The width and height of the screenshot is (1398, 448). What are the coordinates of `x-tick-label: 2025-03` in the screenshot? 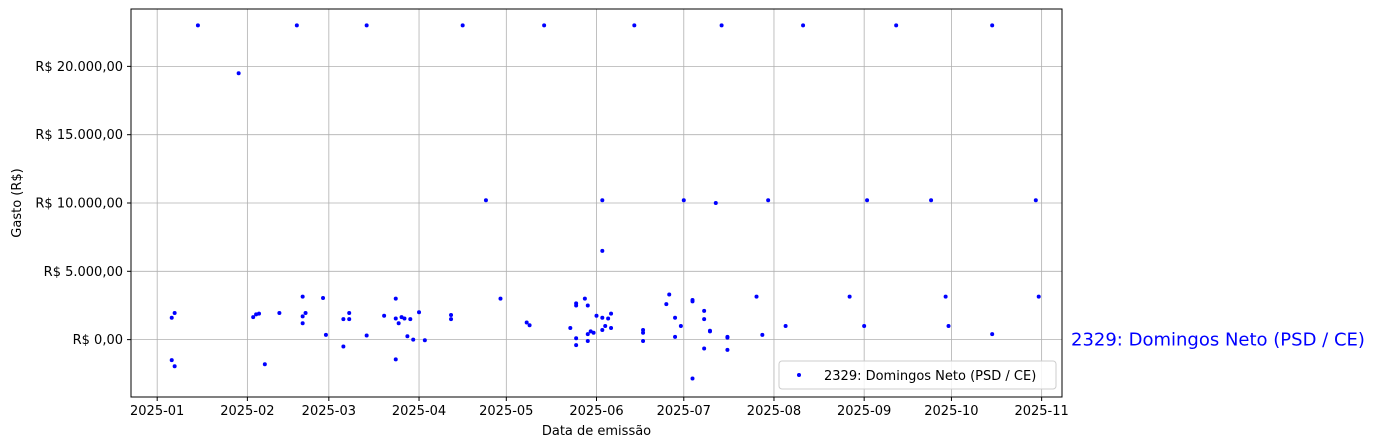 It's located at (329, 411).